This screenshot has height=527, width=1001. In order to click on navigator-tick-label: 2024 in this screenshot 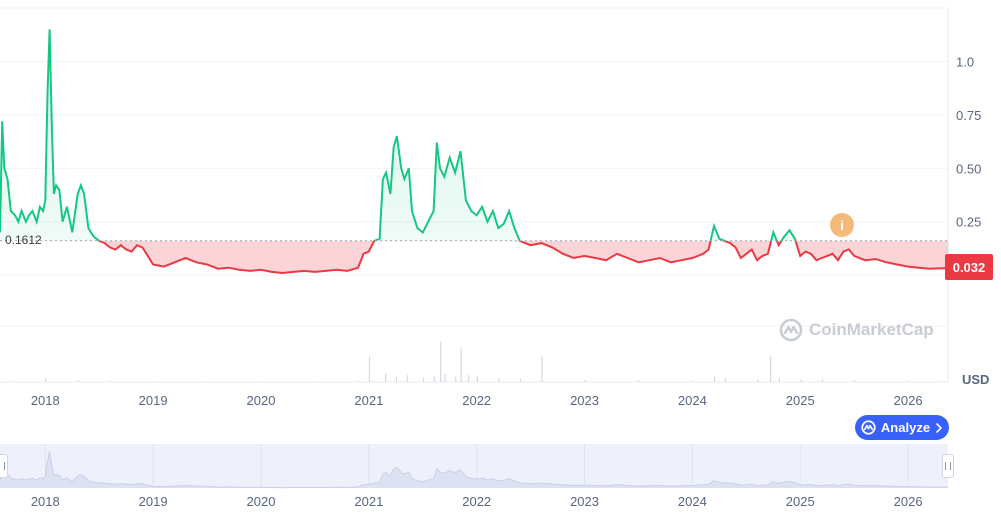, I will do `click(692, 501)`.